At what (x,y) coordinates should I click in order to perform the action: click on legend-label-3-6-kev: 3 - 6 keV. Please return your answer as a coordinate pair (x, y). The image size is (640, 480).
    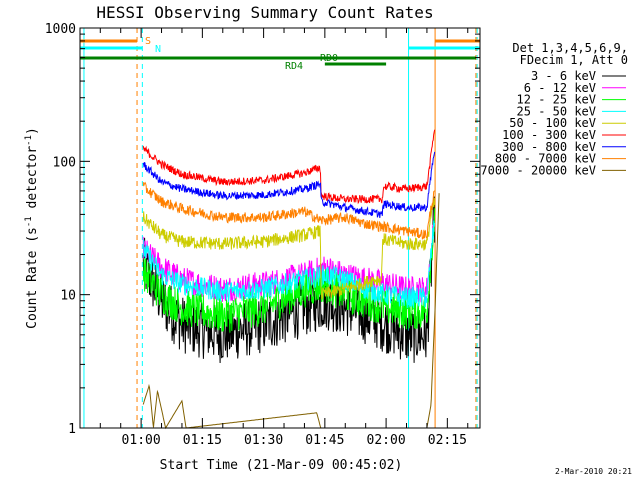
    Looking at the image, I should click on (563, 76).